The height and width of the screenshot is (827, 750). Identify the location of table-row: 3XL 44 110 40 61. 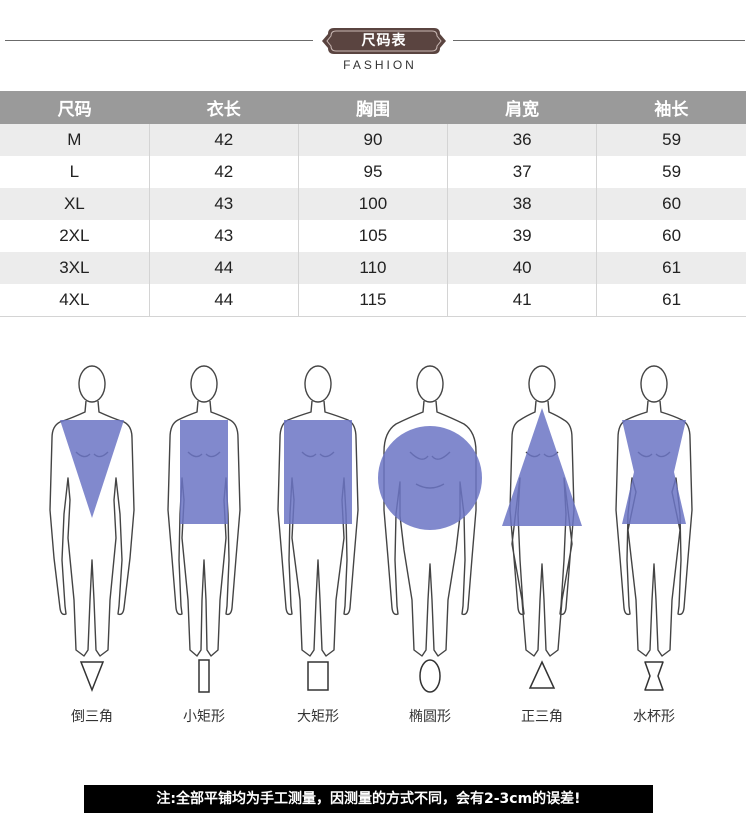
(373, 268).